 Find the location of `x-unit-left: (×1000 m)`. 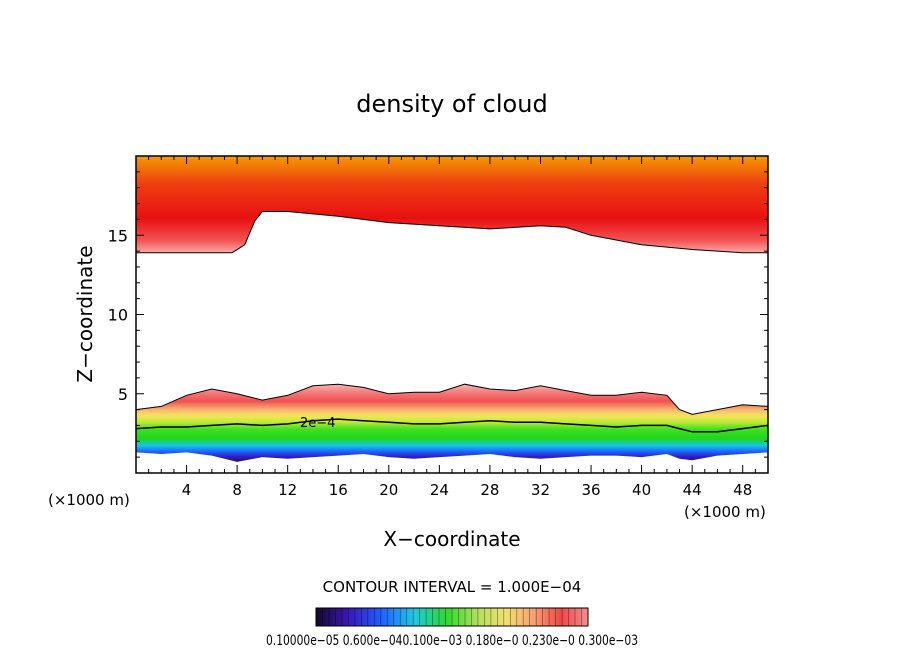

x-unit-left: (×1000 m) is located at coordinates (89, 500).